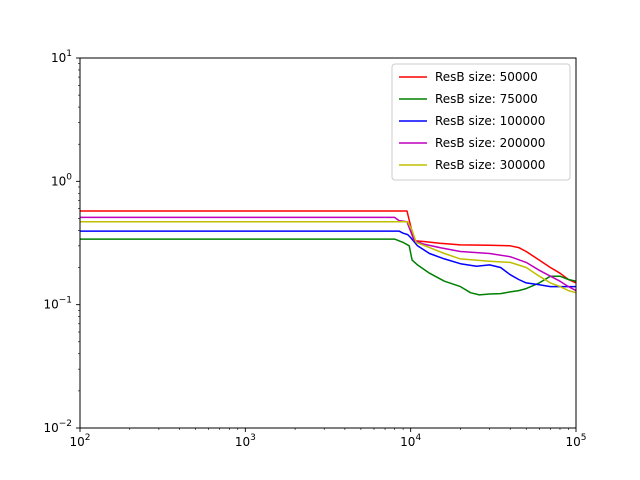 The height and width of the screenshot is (480, 640). I want to click on legend-label: ResB size: 75000, so click(486, 99).